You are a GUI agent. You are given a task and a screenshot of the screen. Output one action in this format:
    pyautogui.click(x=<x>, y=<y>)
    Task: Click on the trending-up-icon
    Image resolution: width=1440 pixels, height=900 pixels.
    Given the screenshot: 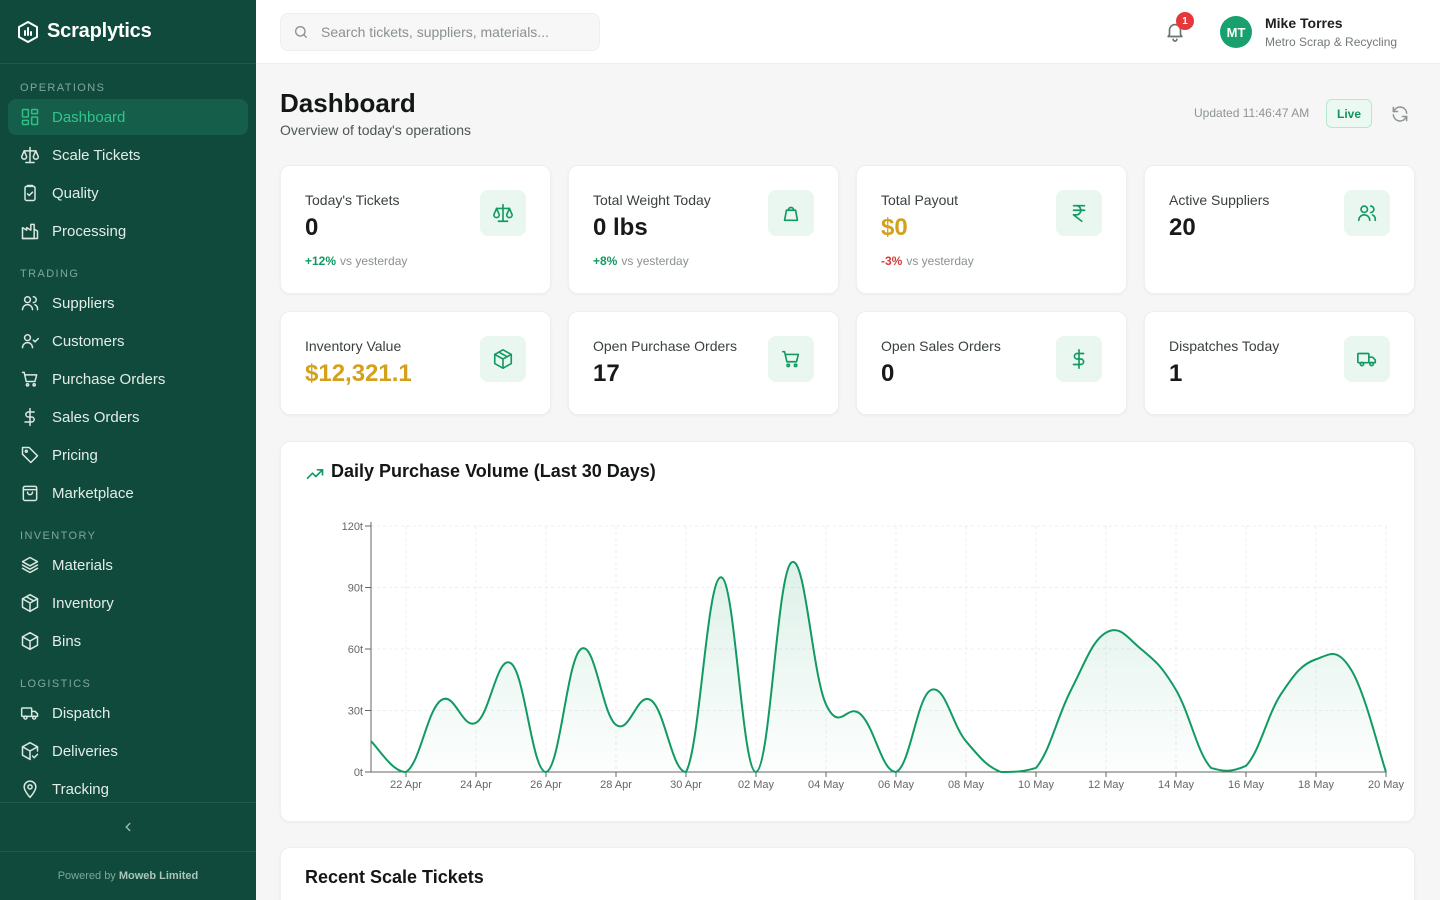 What is the action you would take?
    pyautogui.click(x=315, y=474)
    